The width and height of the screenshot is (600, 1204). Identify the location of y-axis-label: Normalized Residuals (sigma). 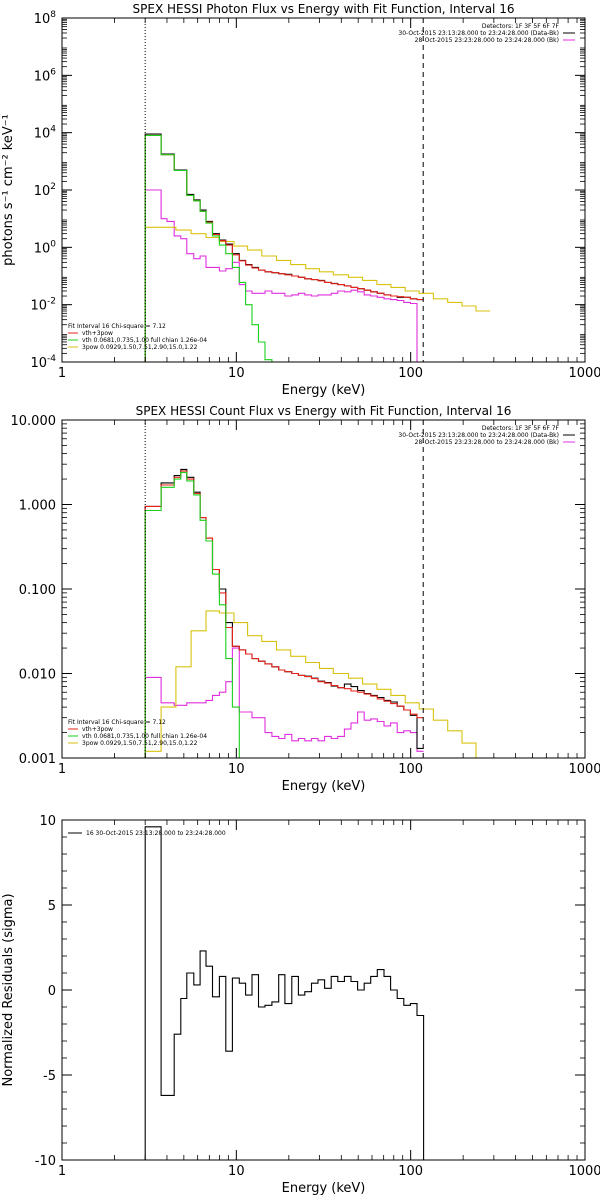
(8, 989).